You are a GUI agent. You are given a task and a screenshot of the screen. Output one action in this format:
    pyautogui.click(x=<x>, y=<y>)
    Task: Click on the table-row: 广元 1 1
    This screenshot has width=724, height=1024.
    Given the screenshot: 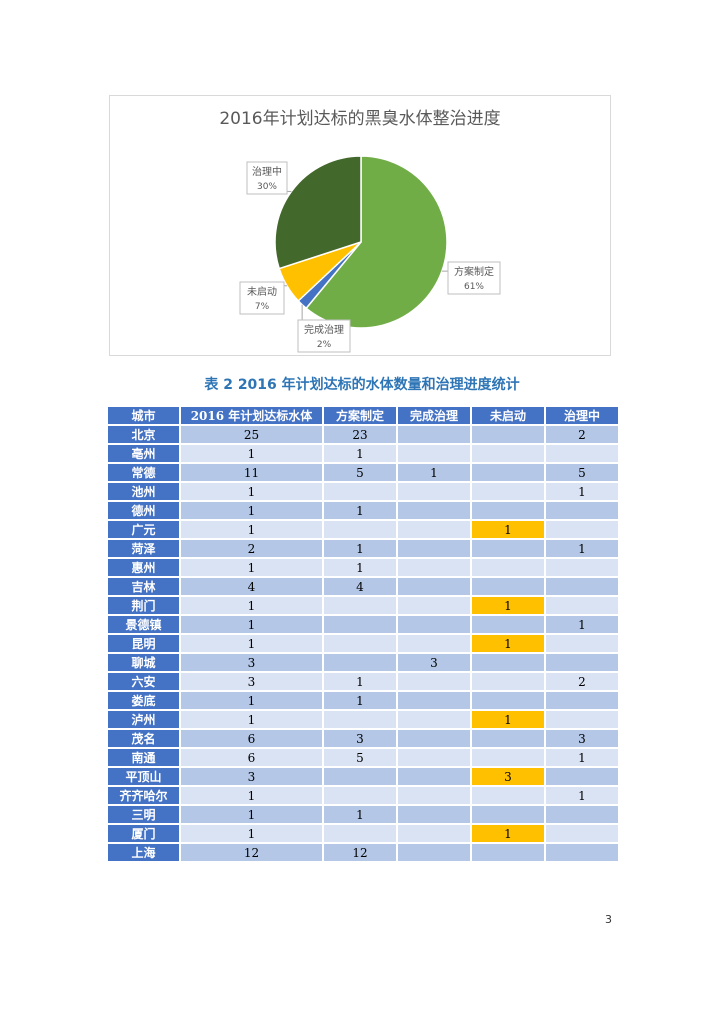 What is the action you would take?
    pyautogui.click(x=363, y=529)
    